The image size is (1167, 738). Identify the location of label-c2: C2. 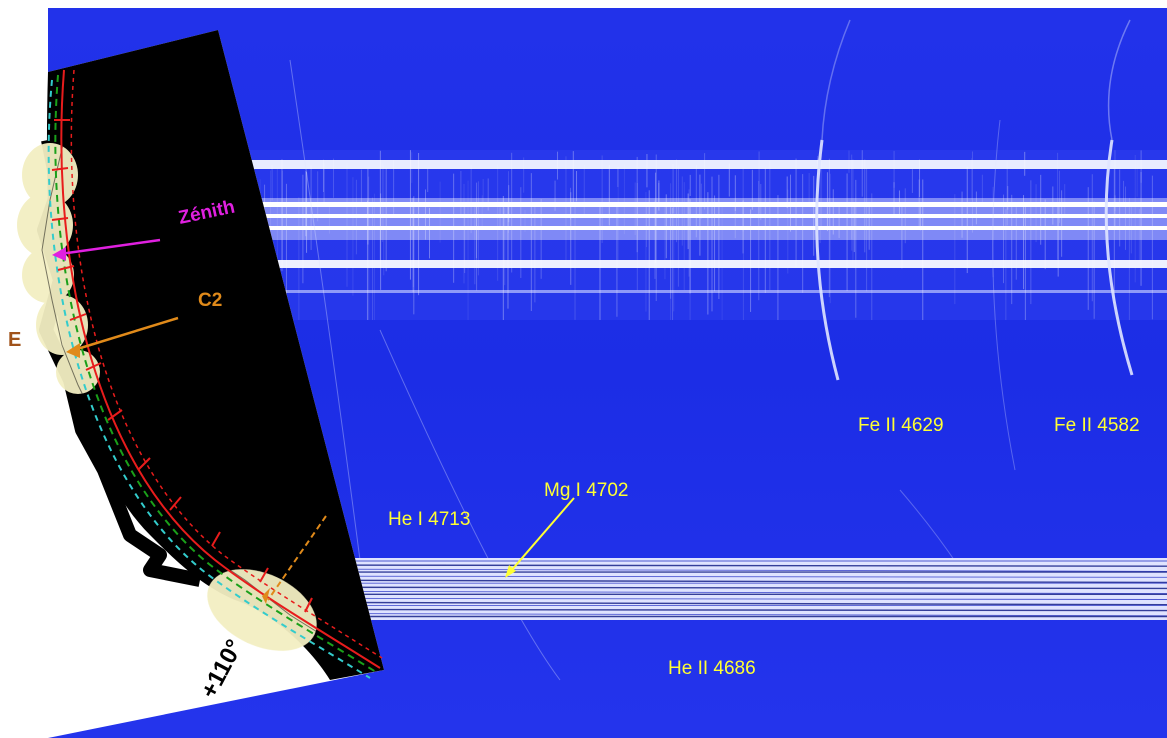
(210, 300).